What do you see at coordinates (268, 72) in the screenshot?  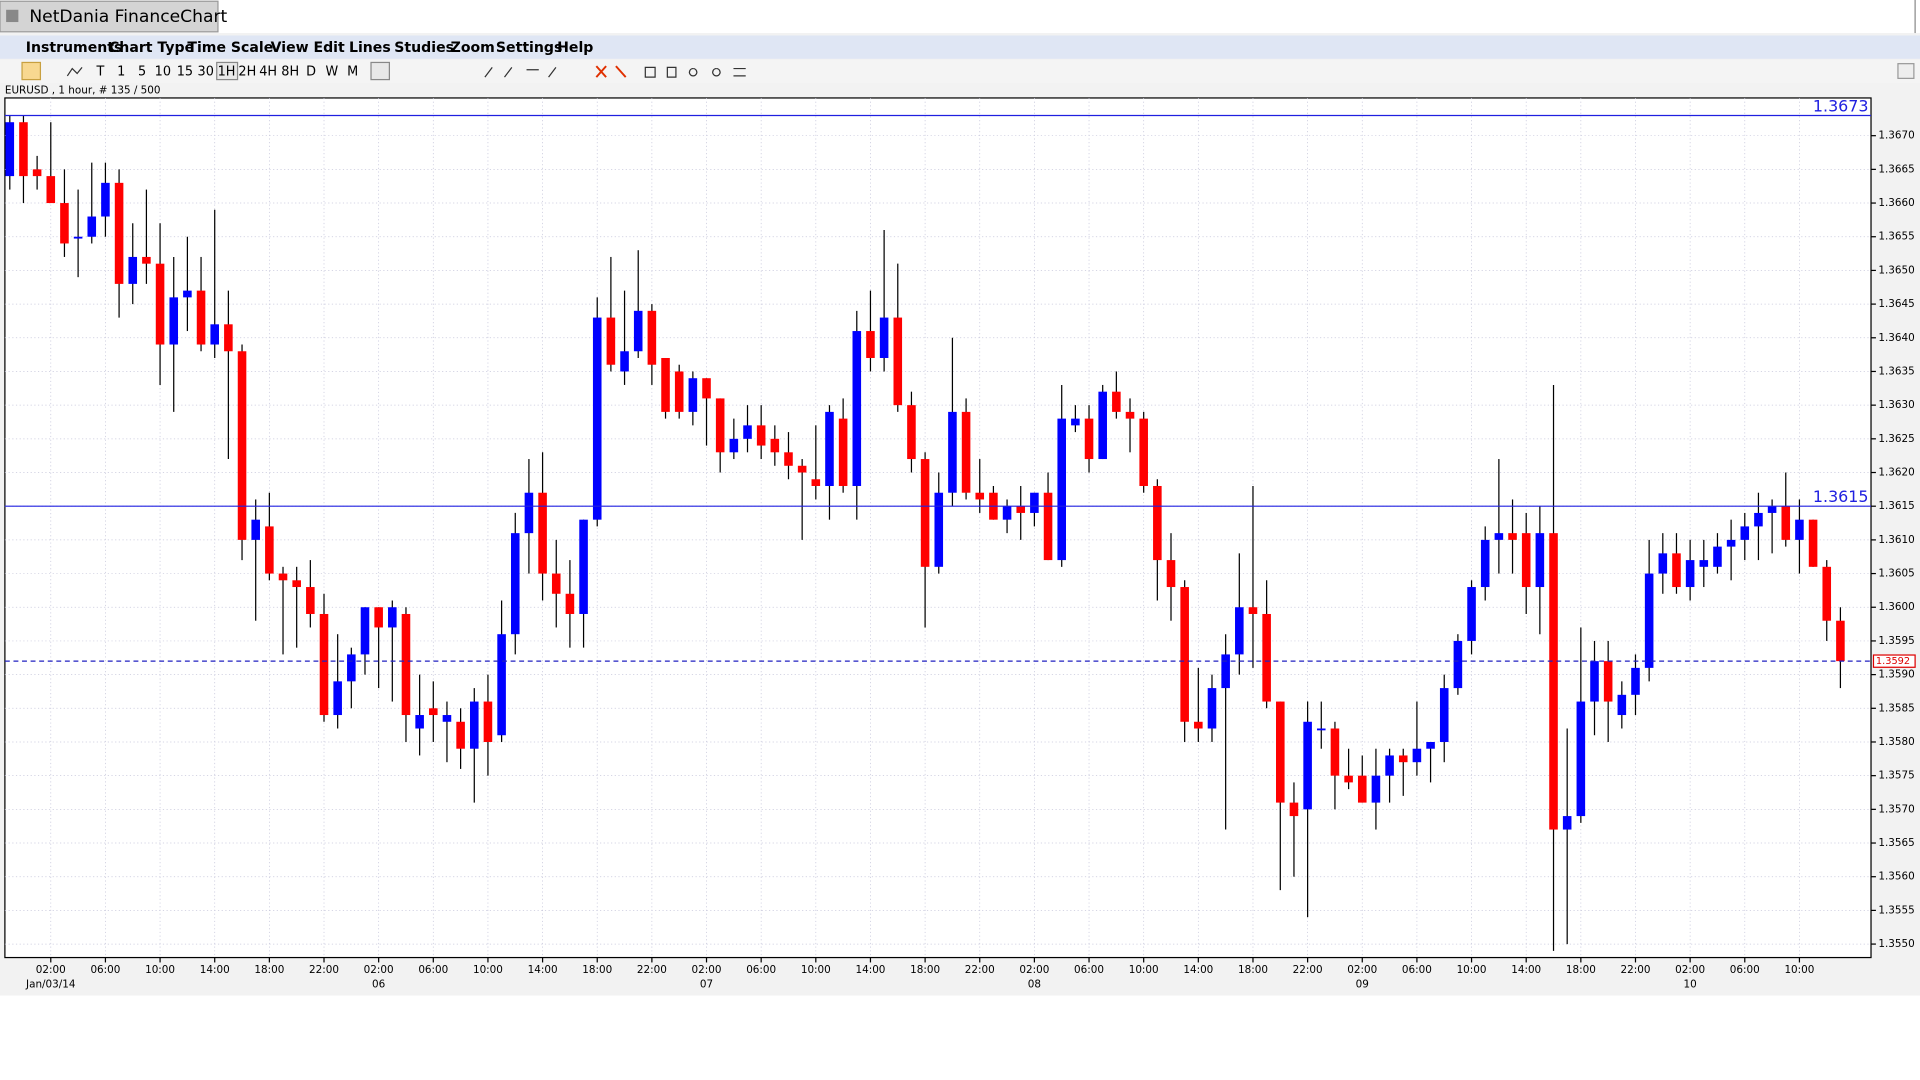 I see `timescale-button: 4H` at bounding box center [268, 72].